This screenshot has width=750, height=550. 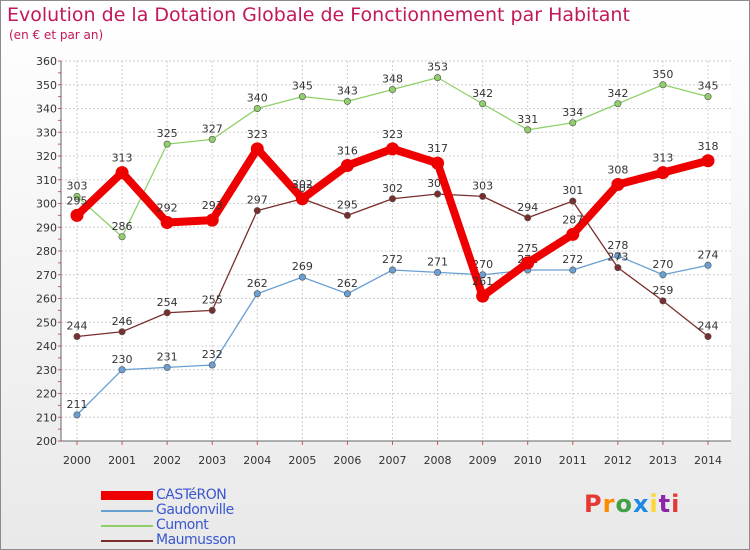 What do you see at coordinates (167, 460) in the screenshot?
I see `x-tick-label: 2002` at bounding box center [167, 460].